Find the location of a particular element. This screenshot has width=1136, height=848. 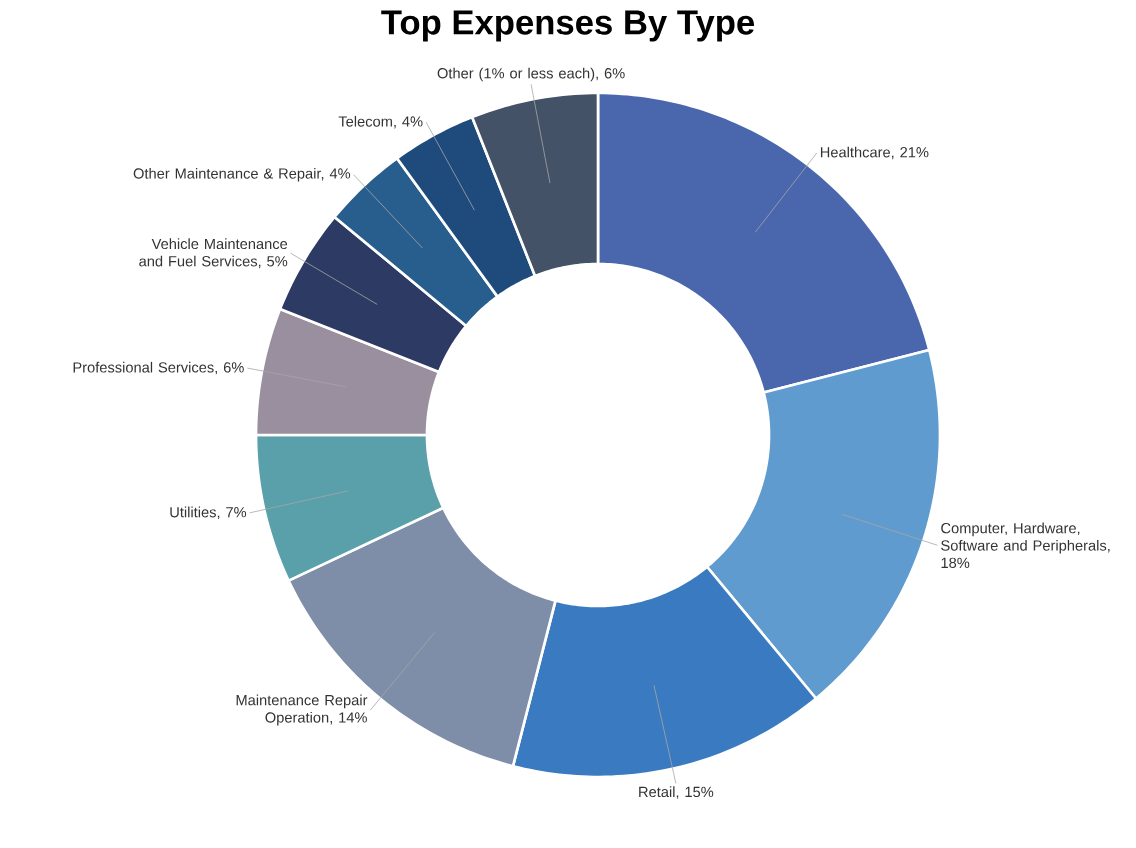

slice-label: Utilities, 7% is located at coordinates (208, 513).